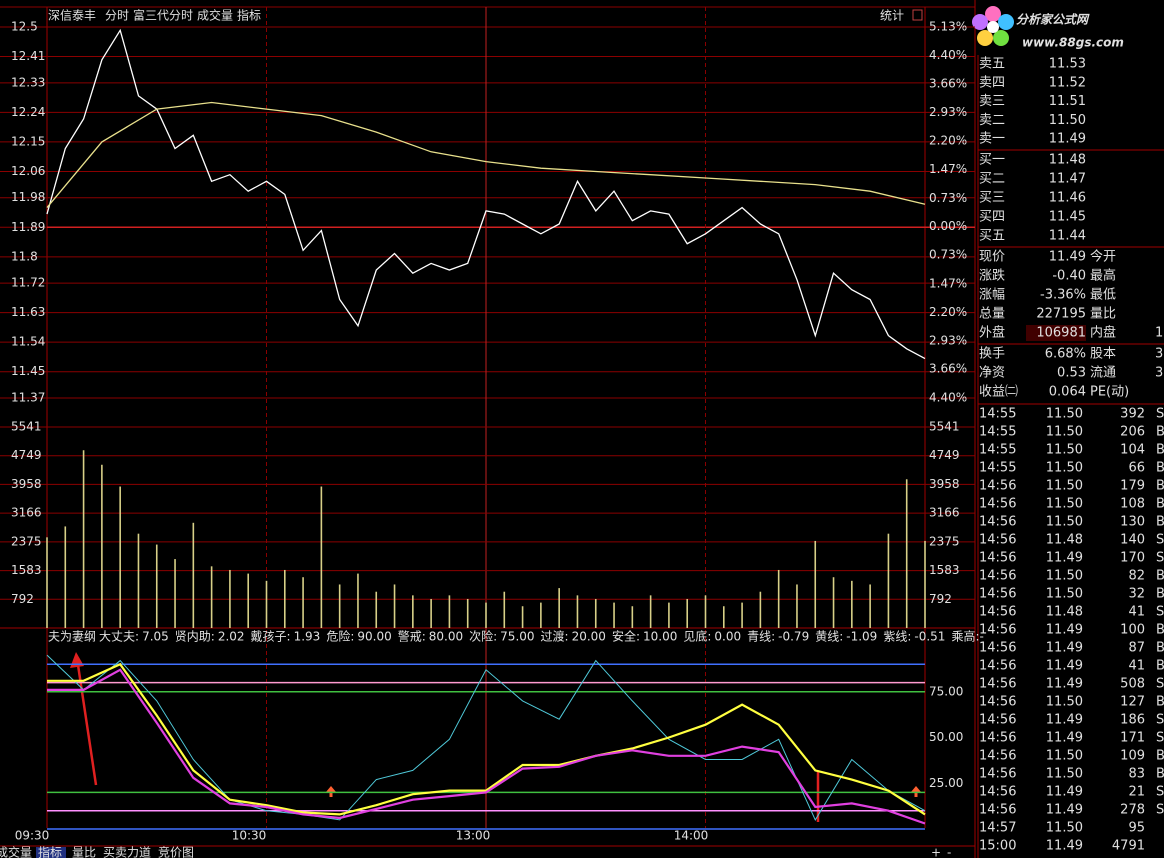 Image resolution: width=1164 pixels, height=858 pixels. I want to click on trade-volume: 392, so click(1132, 414).